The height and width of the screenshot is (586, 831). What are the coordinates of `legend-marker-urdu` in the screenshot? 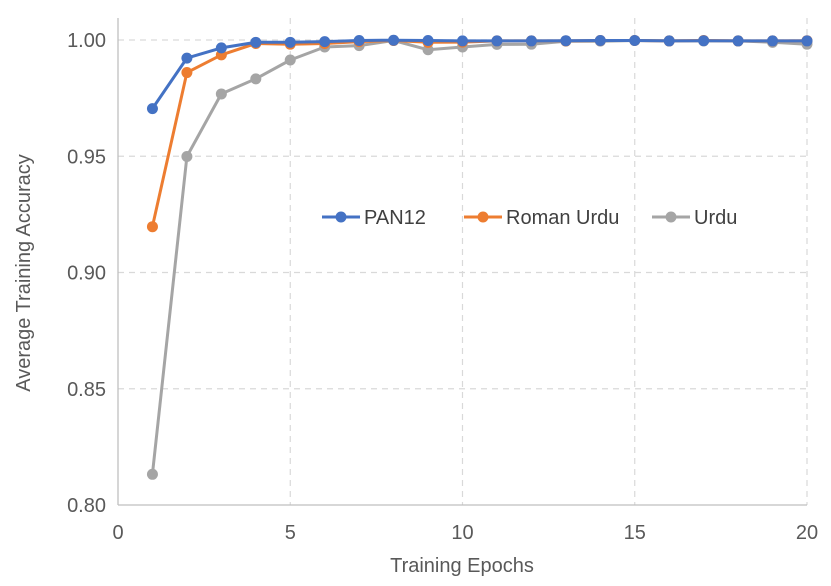 It's located at (671, 217).